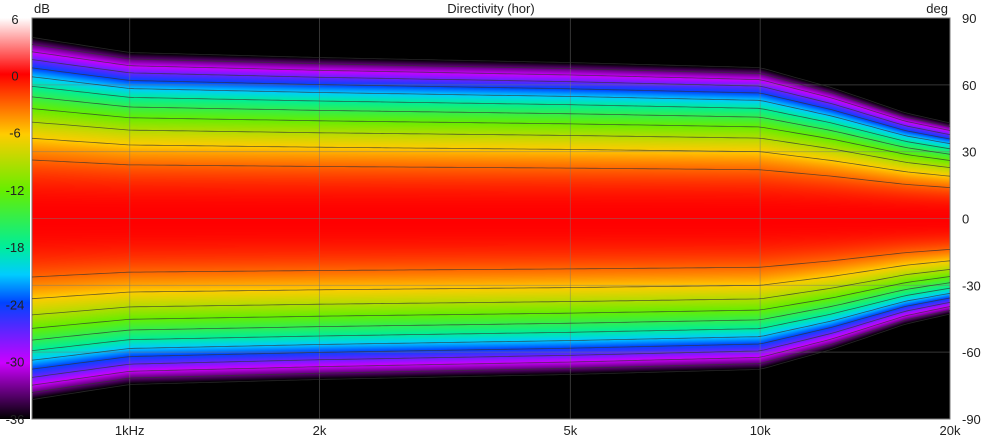 The image size is (987, 439). What do you see at coordinates (969, 152) in the screenshot?
I see `y-tick-label: 30` at bounding box center [969, 152].